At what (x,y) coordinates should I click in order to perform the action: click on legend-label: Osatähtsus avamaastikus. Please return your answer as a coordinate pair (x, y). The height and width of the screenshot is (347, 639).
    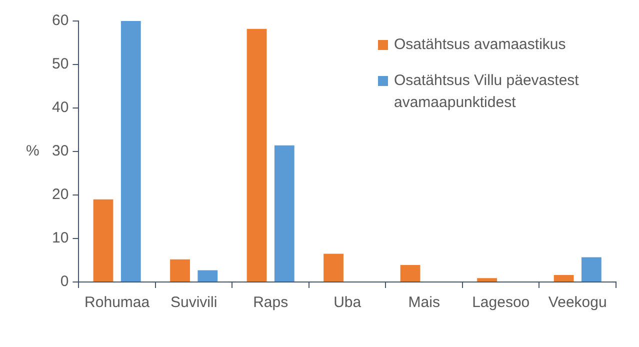
    Looking at the image, I should click on (480, 45).